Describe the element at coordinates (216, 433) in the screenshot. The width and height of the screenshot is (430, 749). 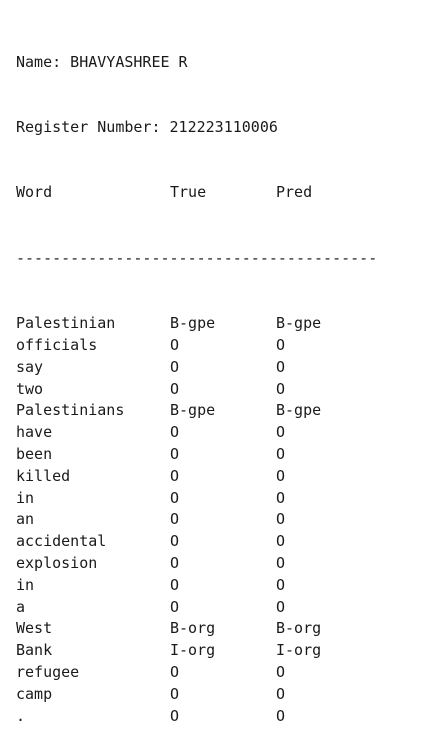
I see `table-row: have O O` at that location.